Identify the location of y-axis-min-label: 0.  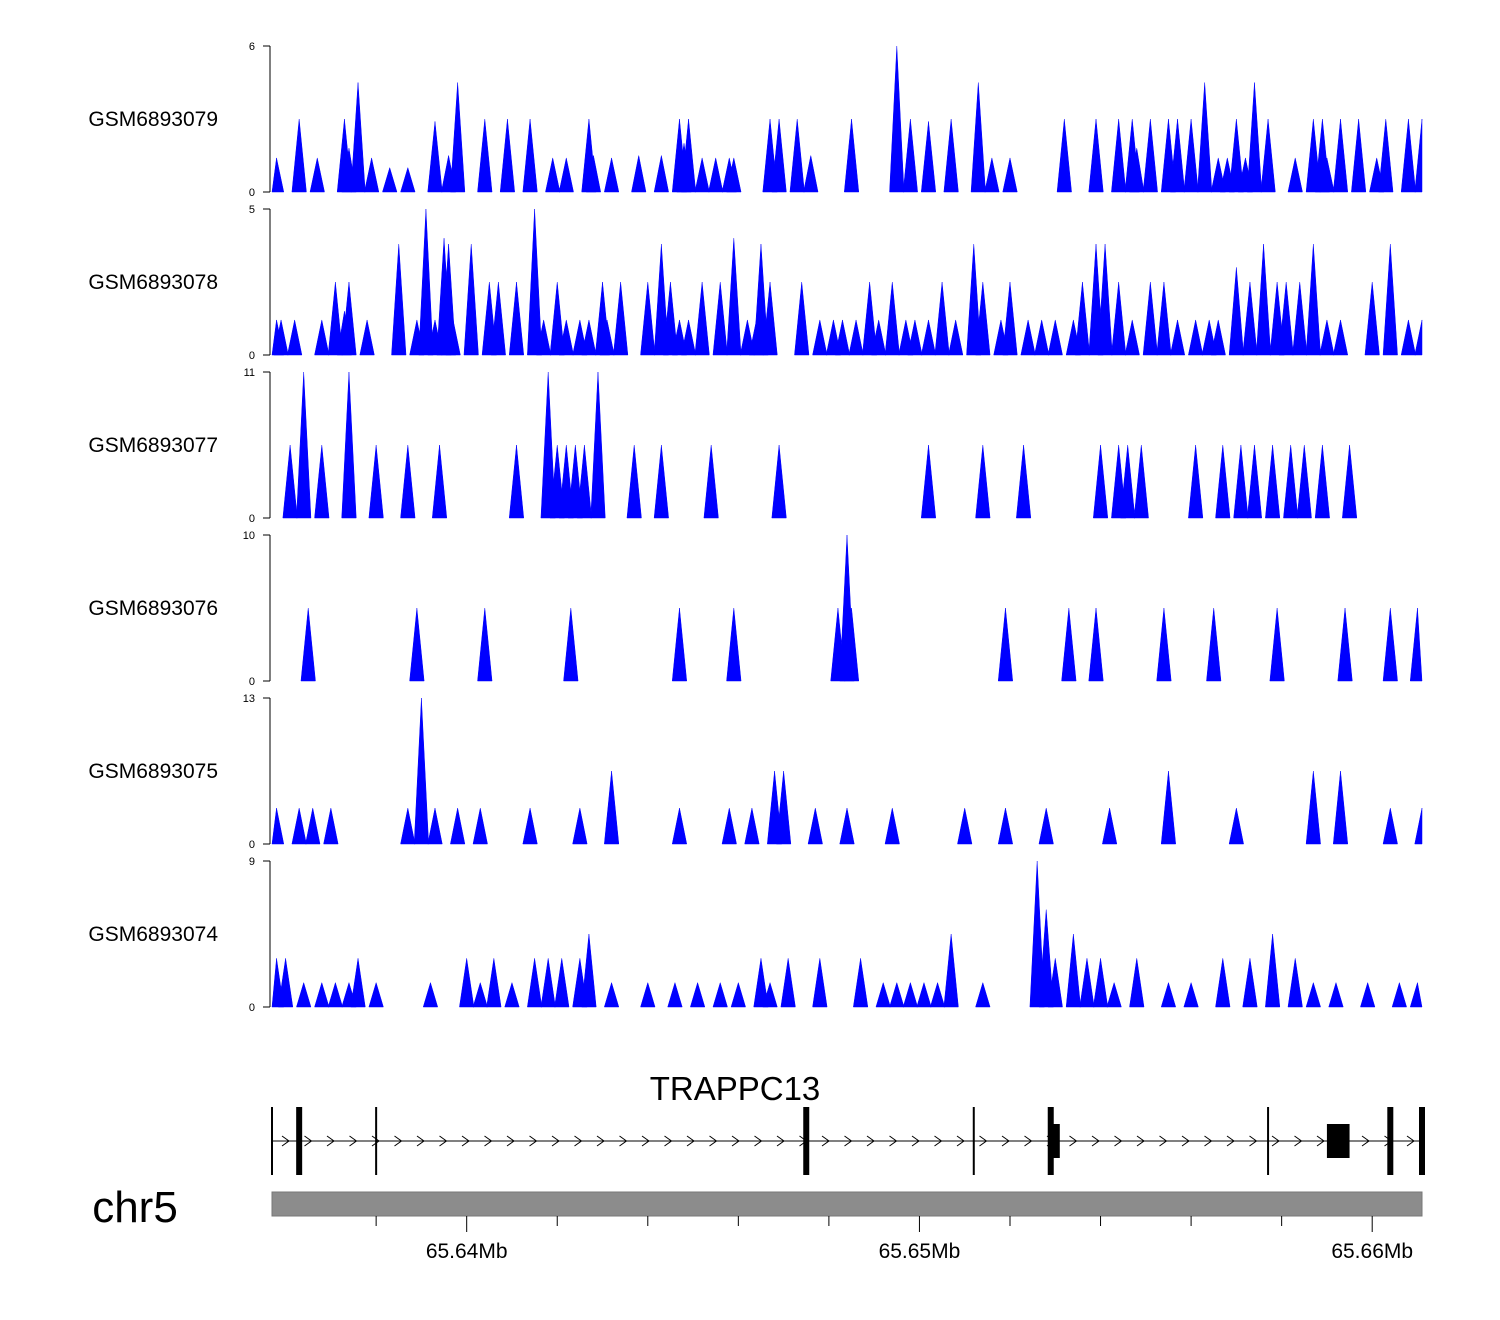
(252, 682).